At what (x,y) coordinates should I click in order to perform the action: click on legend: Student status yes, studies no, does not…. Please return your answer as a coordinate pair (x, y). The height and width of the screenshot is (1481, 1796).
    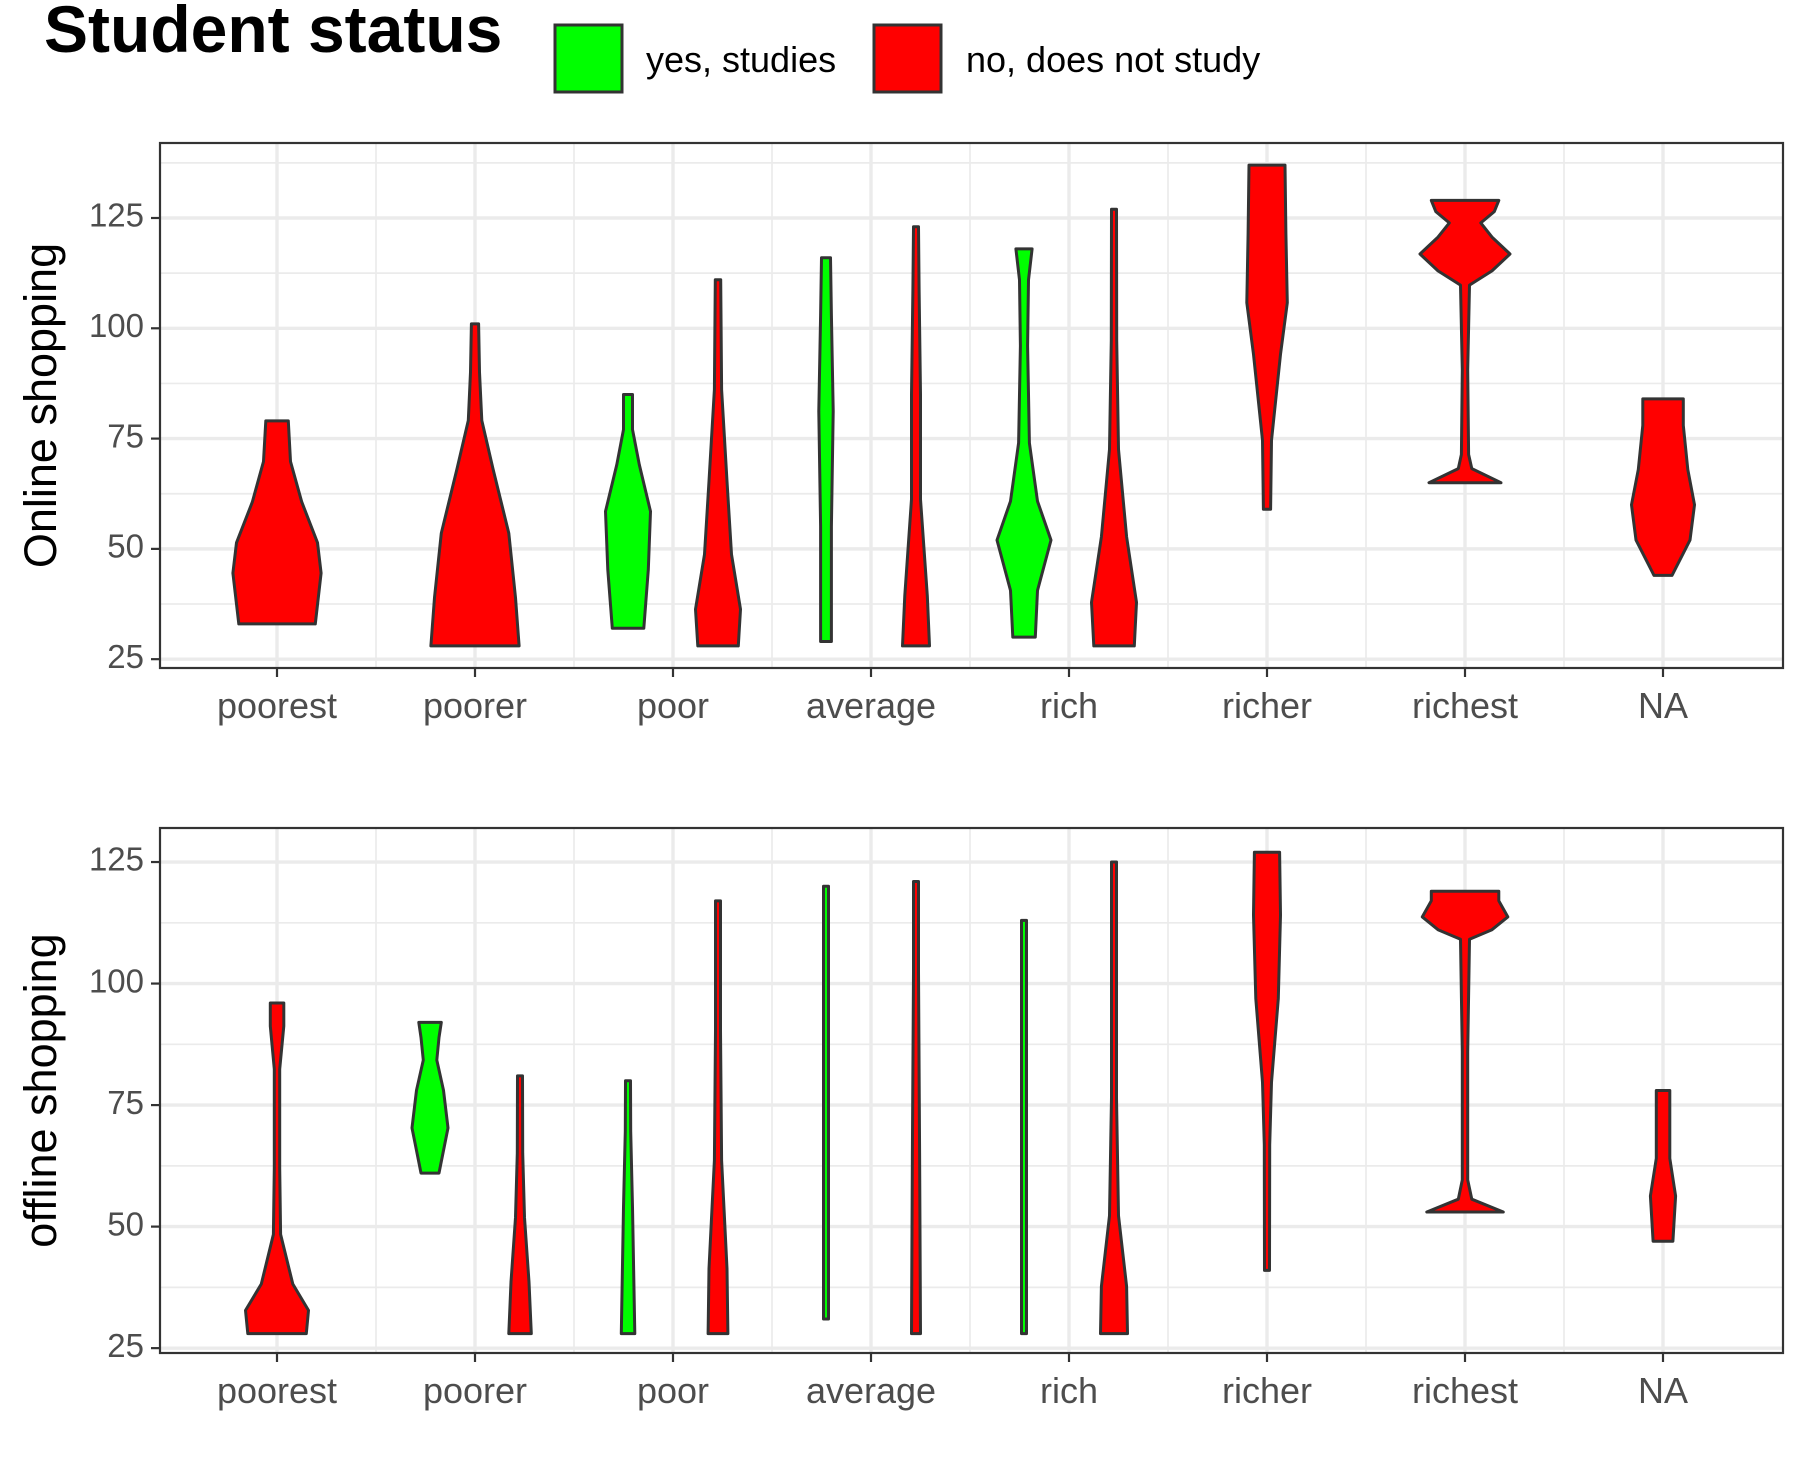
    Looking at the image, I should click on (652, 47).